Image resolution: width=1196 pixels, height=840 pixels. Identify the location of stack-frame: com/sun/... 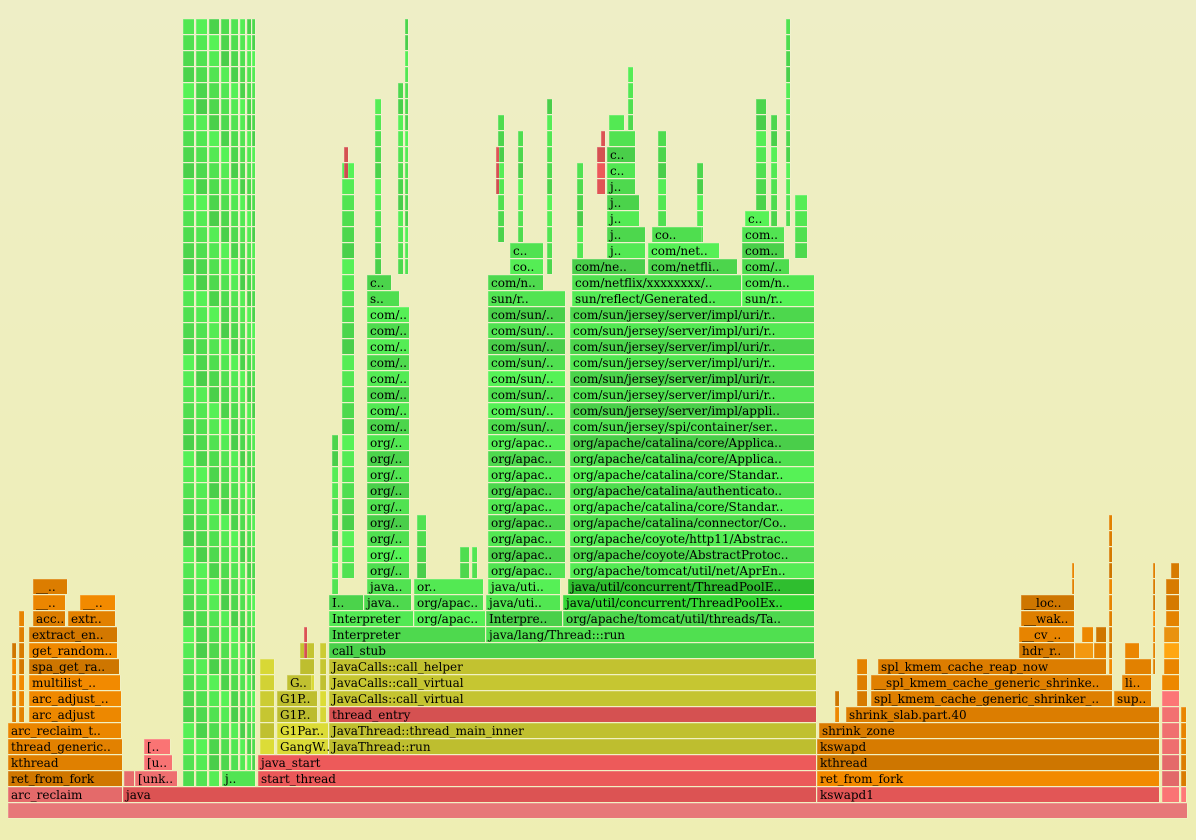
(526, 394).